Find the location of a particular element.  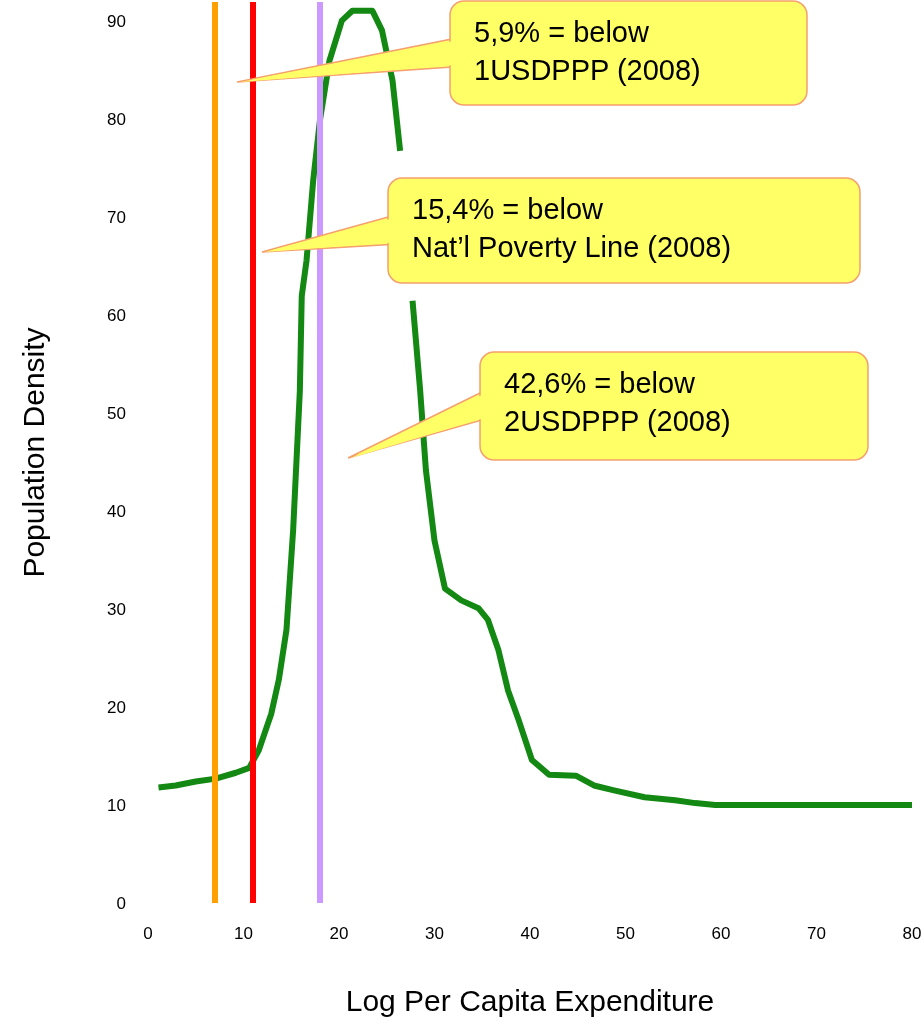

x-tick-label: 70 is located at coordinates (816, 933).